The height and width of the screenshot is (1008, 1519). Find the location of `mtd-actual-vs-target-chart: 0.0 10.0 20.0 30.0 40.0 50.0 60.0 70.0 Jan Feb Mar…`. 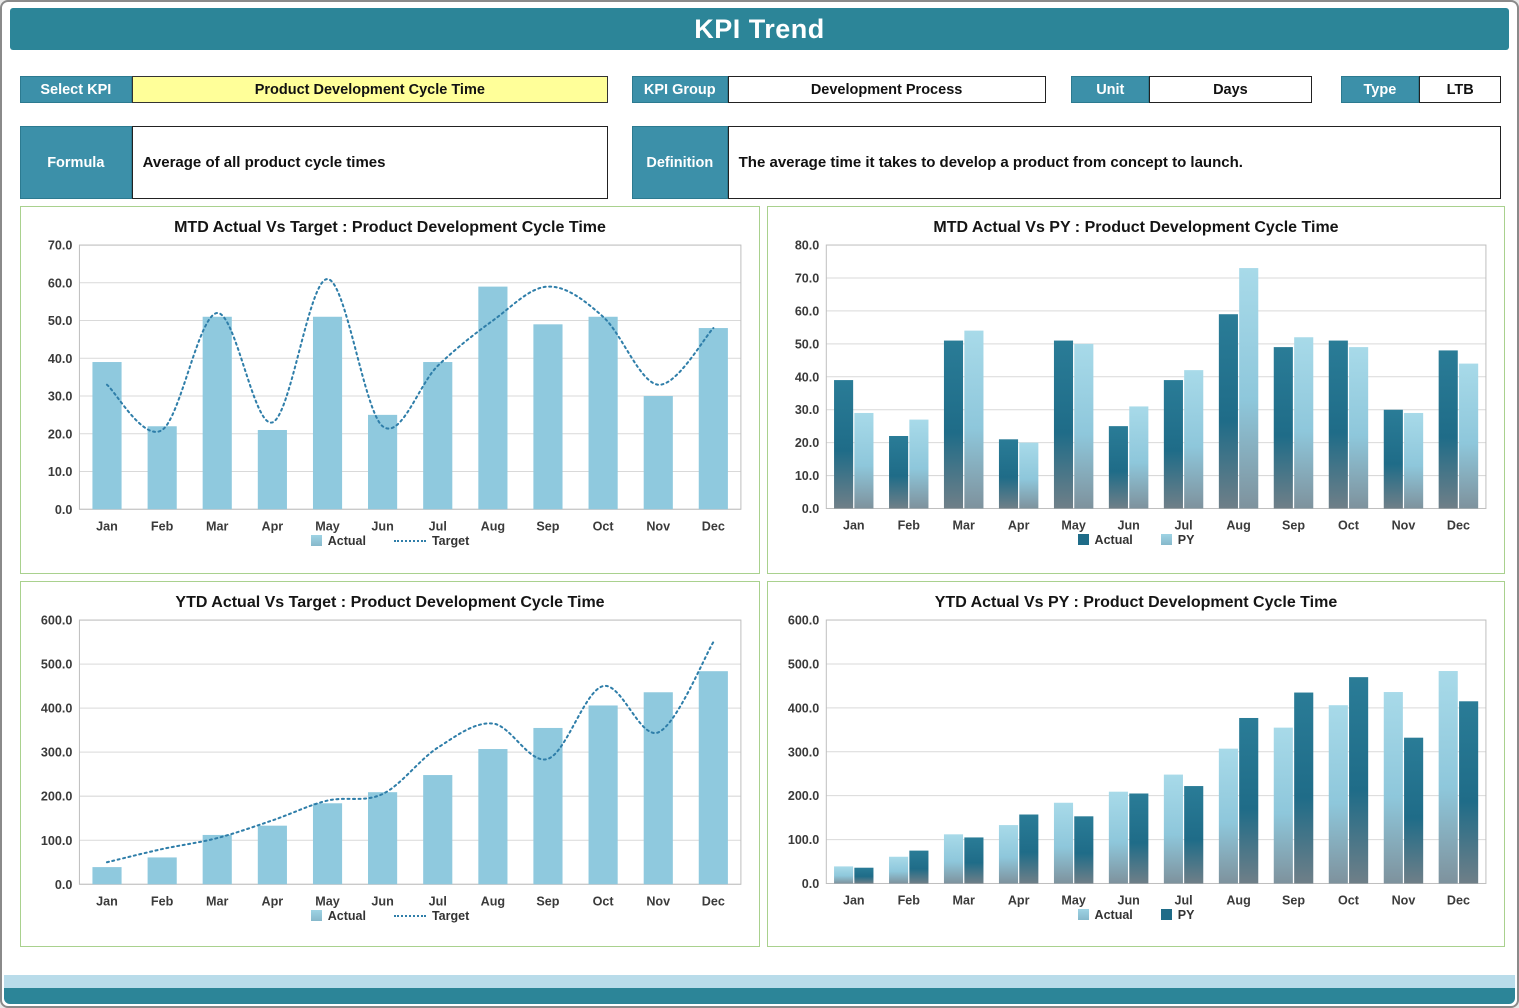

mtd-actual-vs-target-chart: 0.0 10.0 20.0 30.0 40.0 50.0 60.0 70.0 Jan Feb Mar… is located at coordinates (395, 386).